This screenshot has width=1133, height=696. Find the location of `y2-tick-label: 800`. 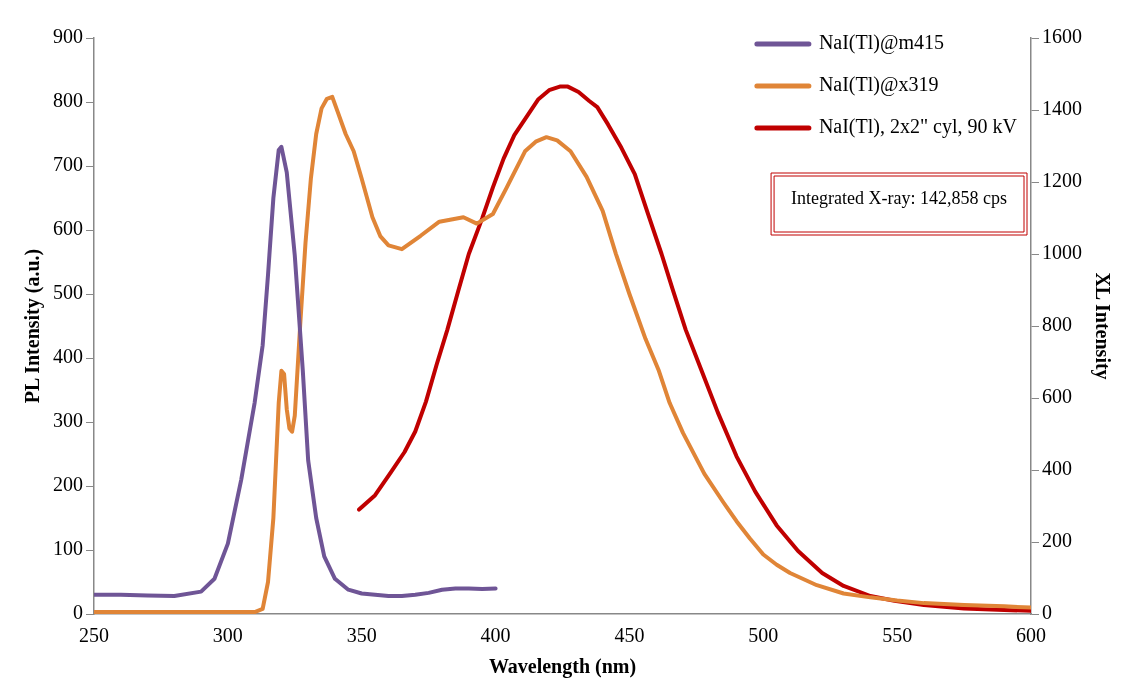

y2-tick-label: 800 is located at coordinates (1057, 324).